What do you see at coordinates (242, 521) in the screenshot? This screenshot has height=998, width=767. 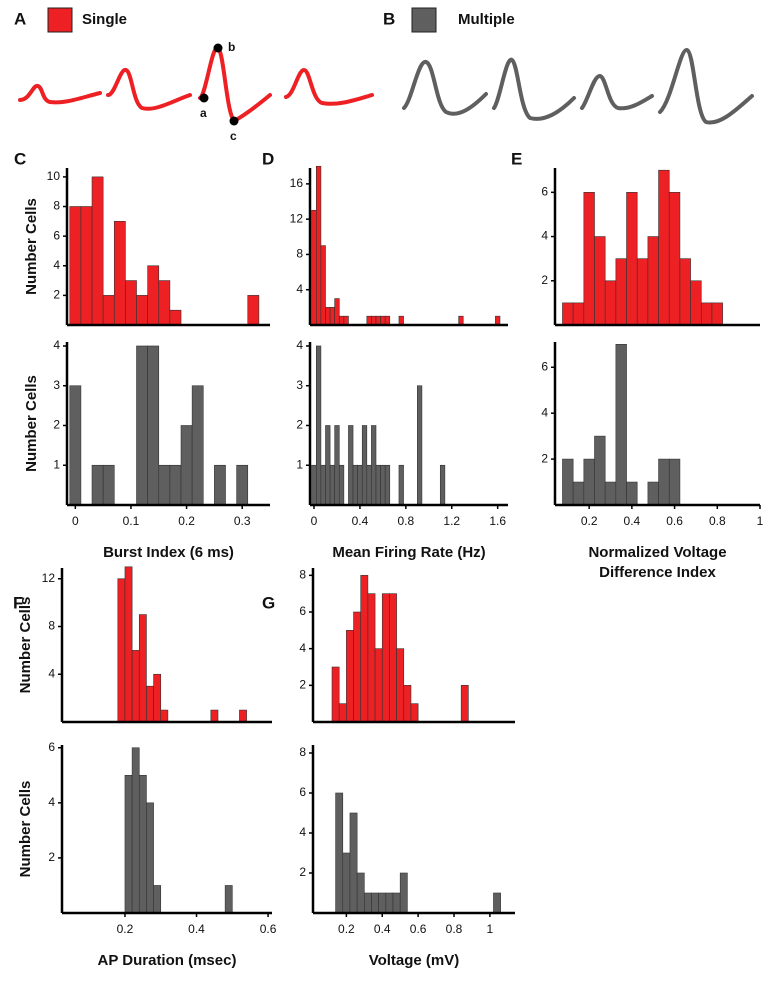 I see `x-tick-label: 0.3` at bounding box center [242, 521].